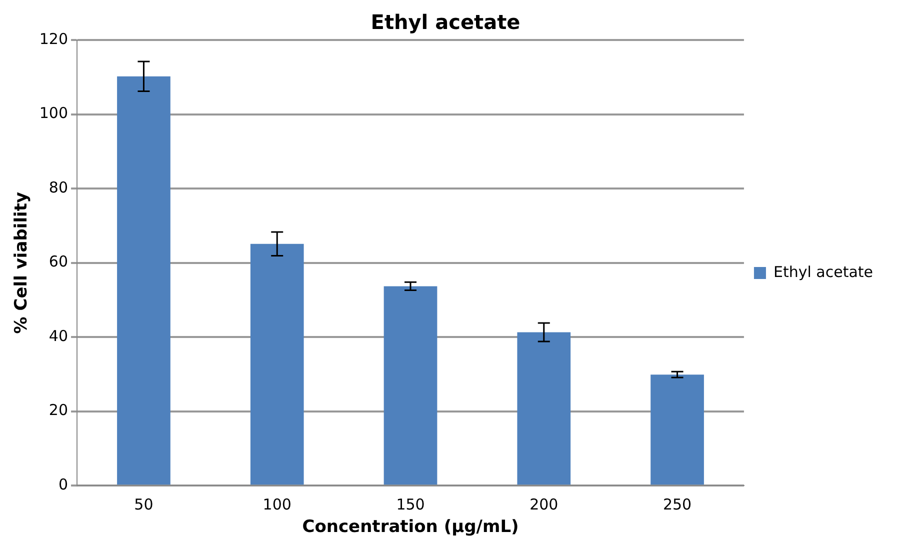 The height and width of the screenshot is (546, 901). Describe the element at coordinates (677, 504) in the screenshot. I see `x-tick-label: 250` at that location.